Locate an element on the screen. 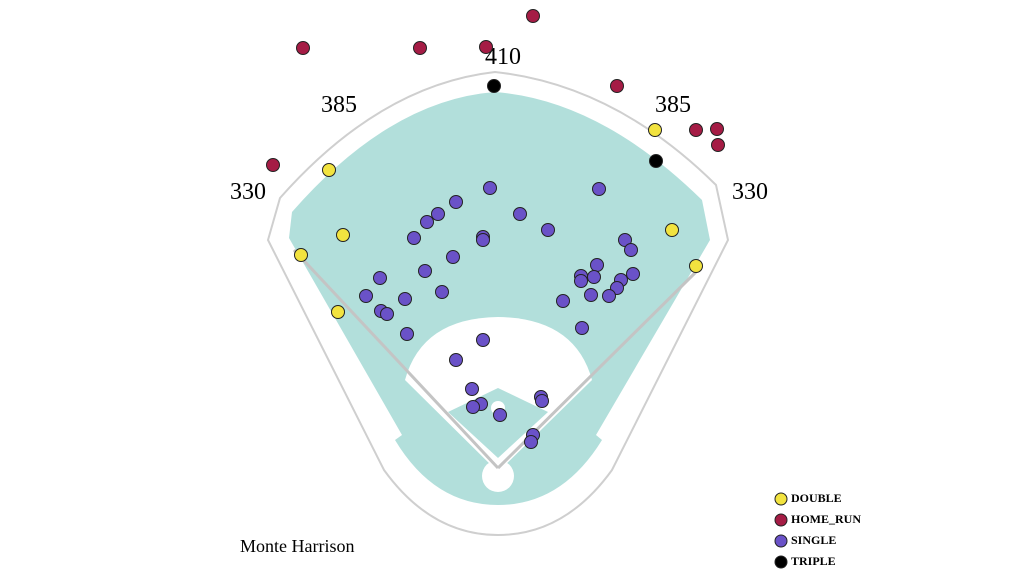 This screenshot has height=576, width=1024. player-name: Monte Harrison is located at coordinates (297, 546).